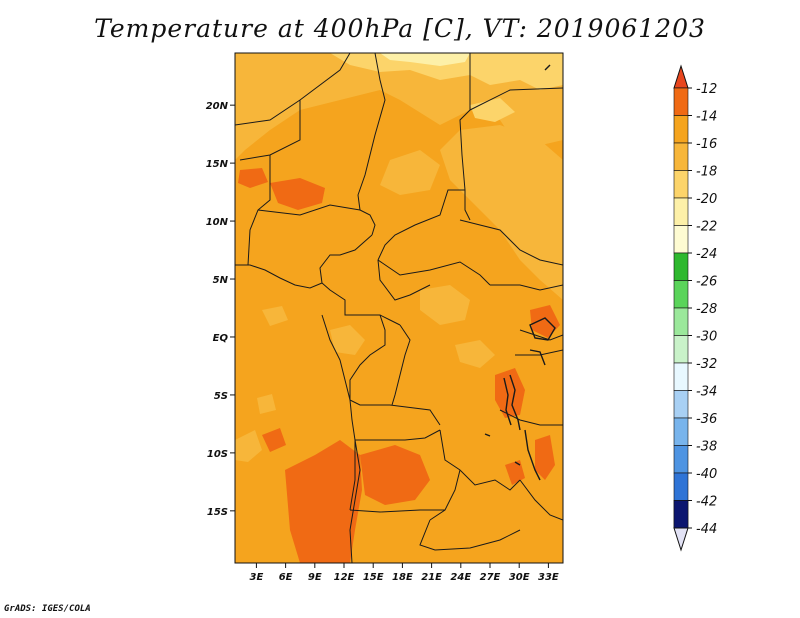 The image size is (800, 618). Describe the element at coordinates (706, 309) in the screenshot. I see `colorbar-label: -28` at that location.